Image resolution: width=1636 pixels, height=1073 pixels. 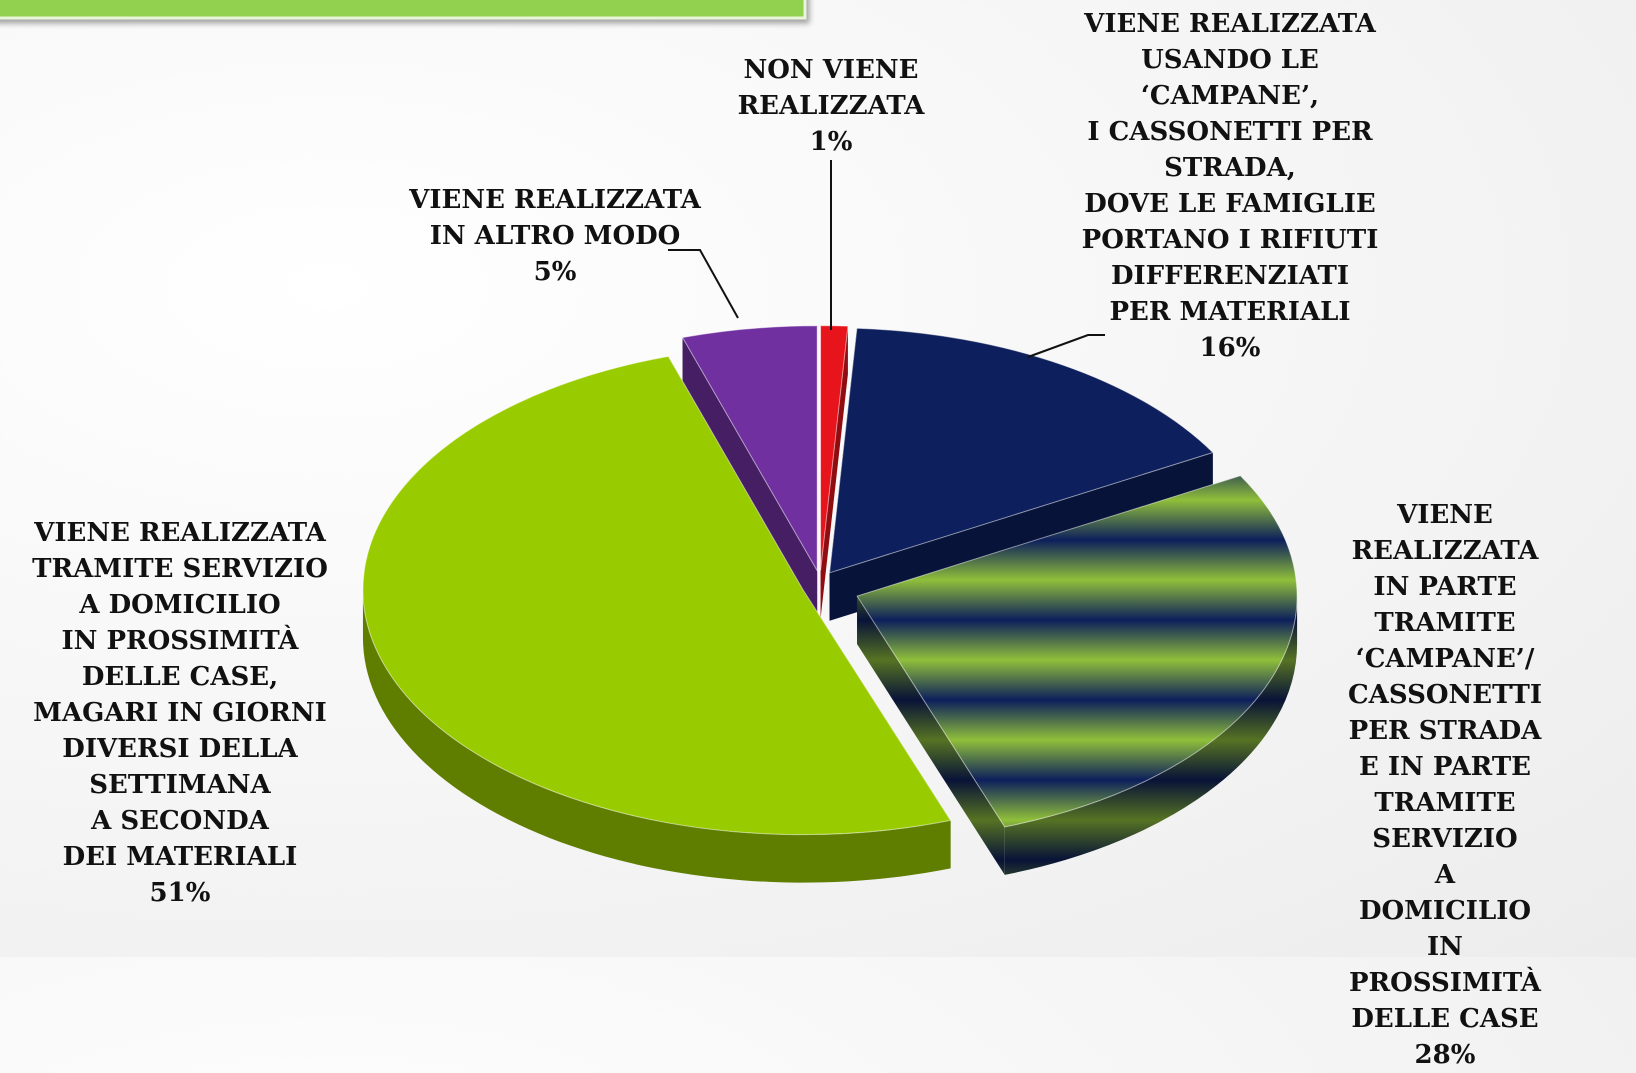 I want to click on value-label: 5%, so click(x=555, y=272).